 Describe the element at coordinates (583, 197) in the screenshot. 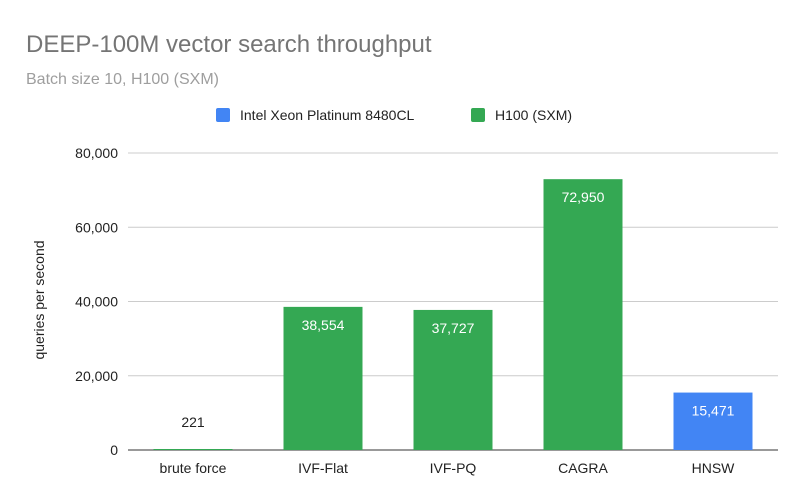

I see `data-label-cagra: 72,950` at that location.